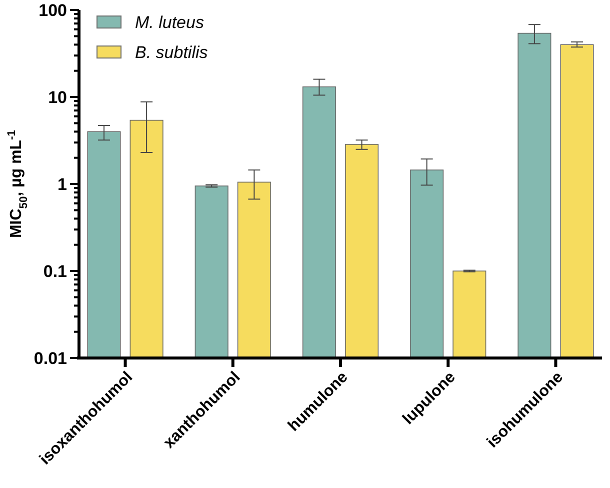 Image resolution: width=610 pixels, height=488 pixels. What do you see at coordinates (57, 97) in the screenshot?
I see `y-tick-label: 10` at bounding box center [57, 97].